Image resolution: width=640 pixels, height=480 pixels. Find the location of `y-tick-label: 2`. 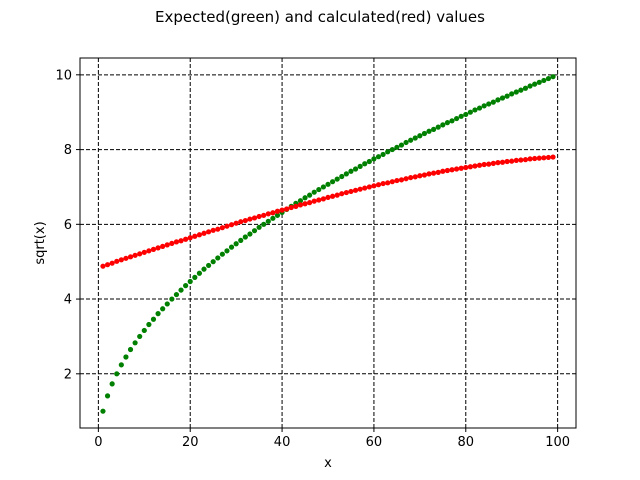

y-tick-label: 2 is located at coordinates (68, 374).